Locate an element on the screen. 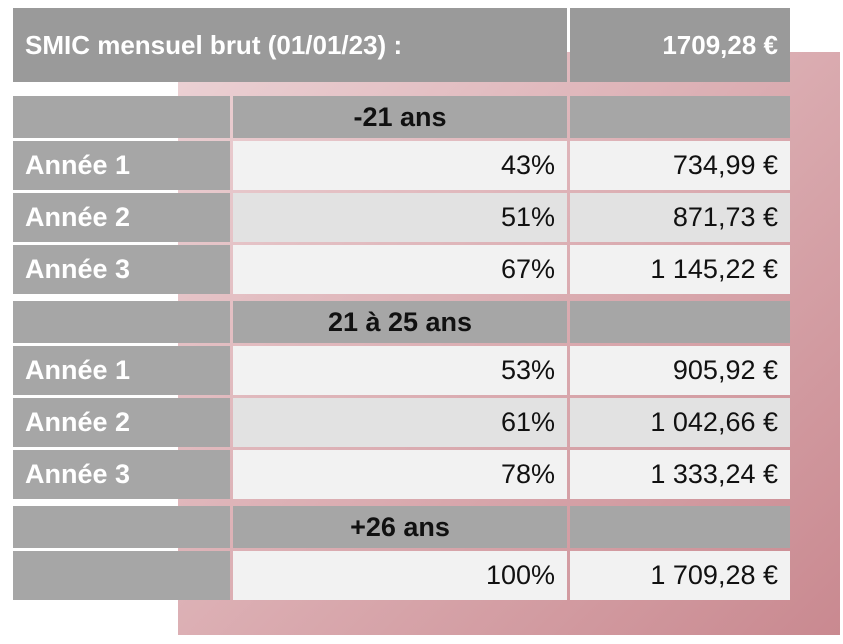  row-amount: 1 333,24 € is located at coordinates (680, 474).